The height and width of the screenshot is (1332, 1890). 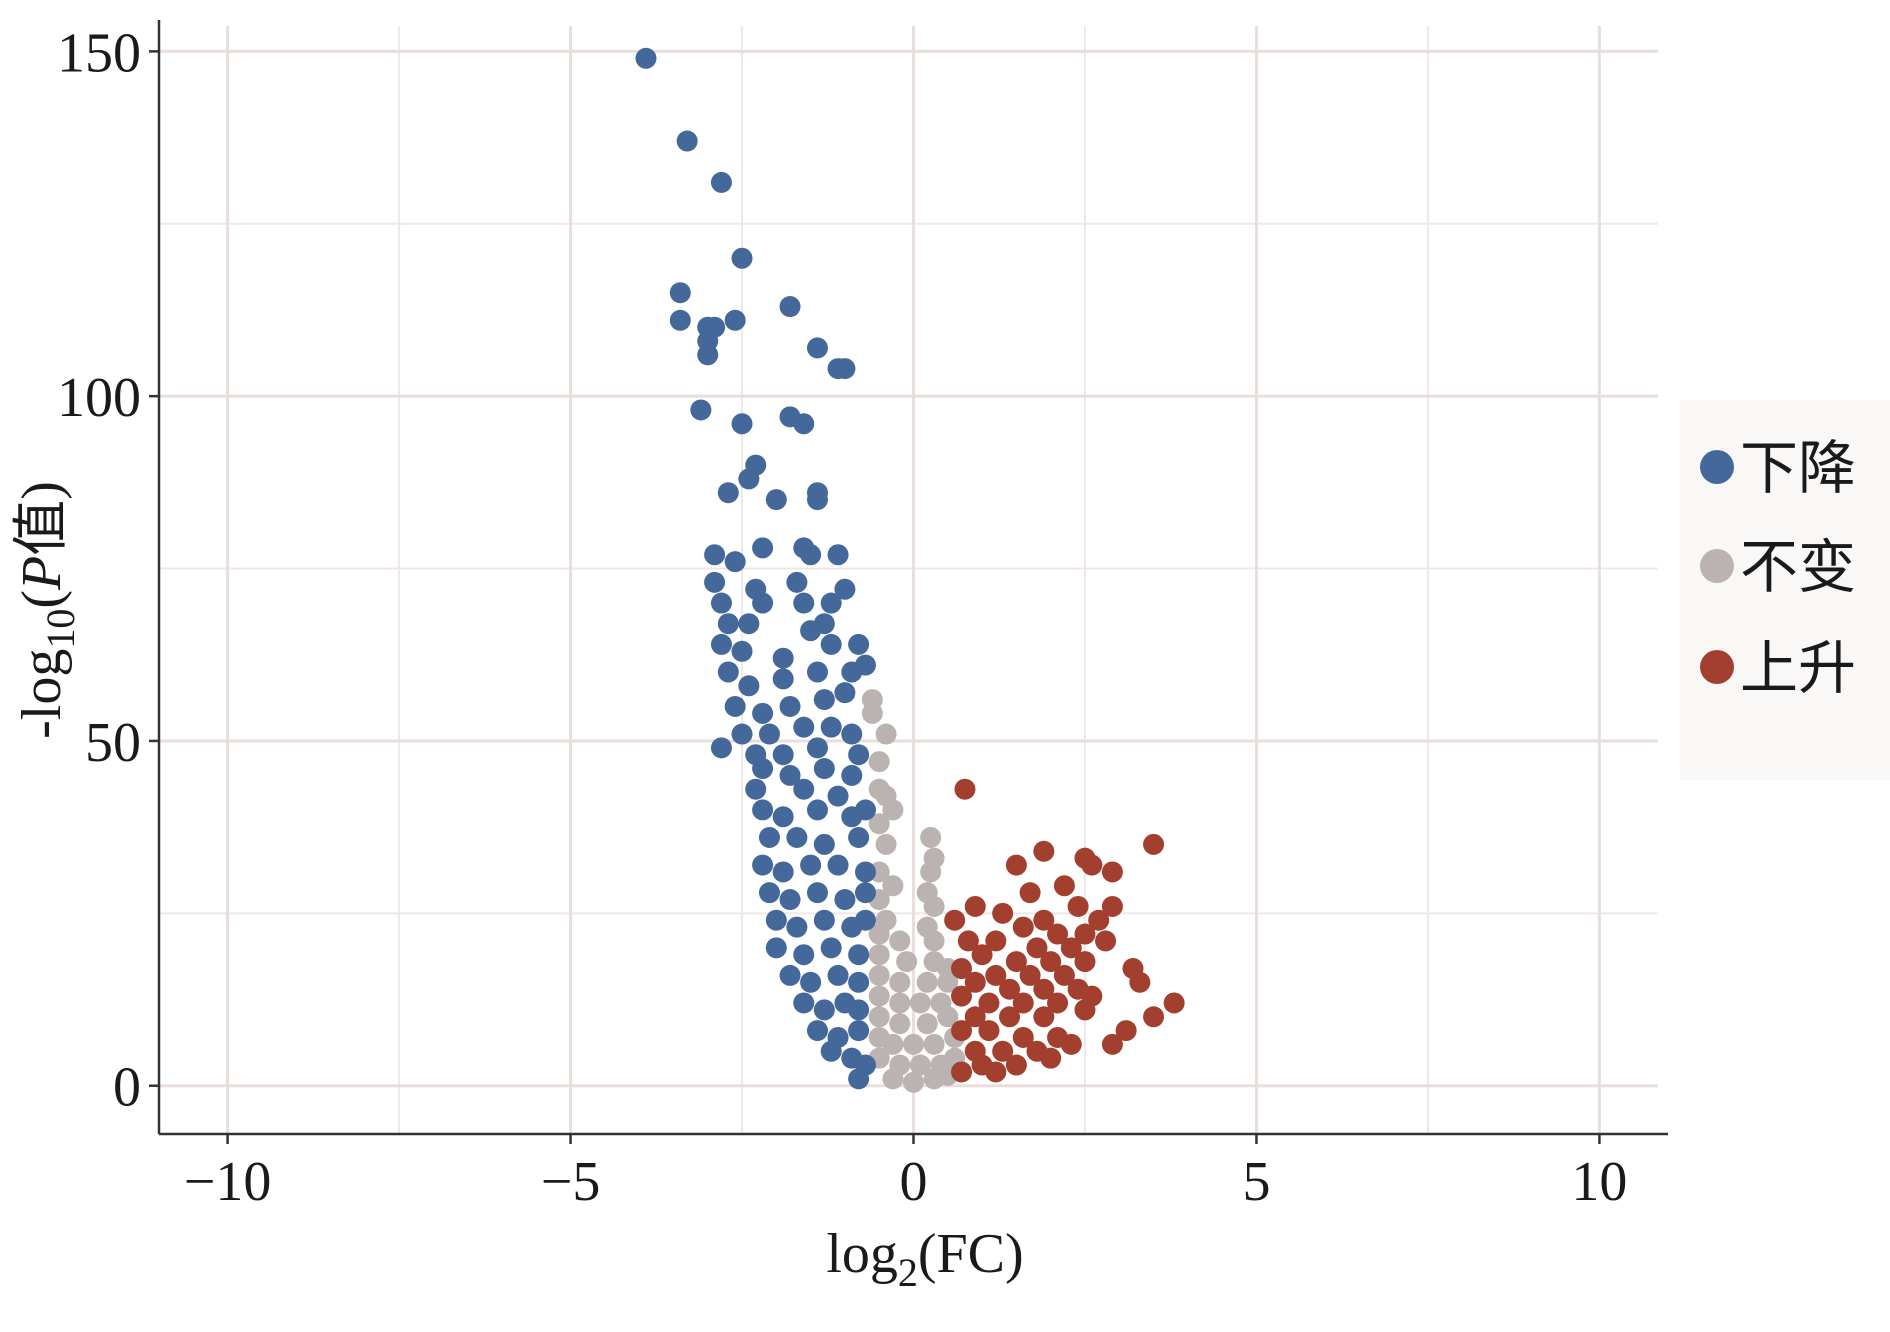 What do you see at coordinates (1717, 667) in the screenshot?
I see `legend-swatch-up` at bounding box center [1717, 667].